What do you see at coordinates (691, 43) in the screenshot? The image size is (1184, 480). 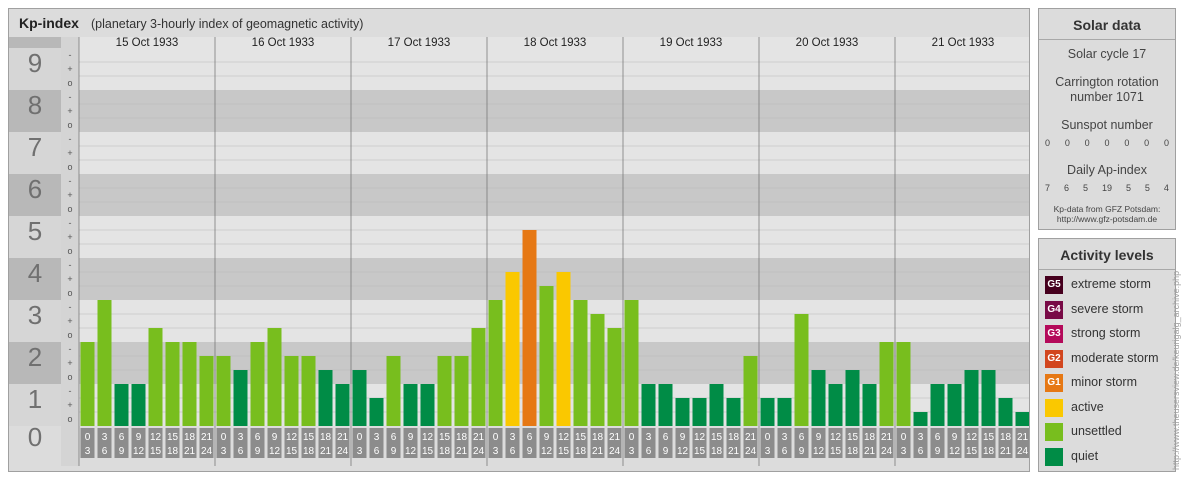 I see `day-header: 19 Oct 1933` at bounding box center [691, 43].